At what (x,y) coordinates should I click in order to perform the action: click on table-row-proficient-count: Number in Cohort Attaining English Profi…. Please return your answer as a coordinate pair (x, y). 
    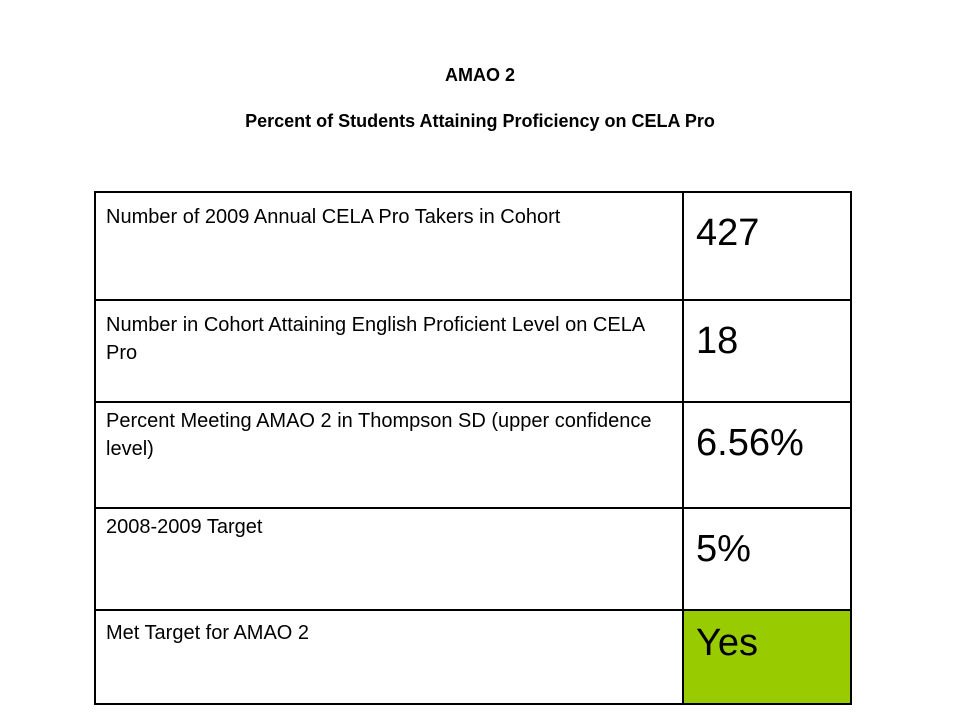
    Looking at the image, I should click on (473, 351).